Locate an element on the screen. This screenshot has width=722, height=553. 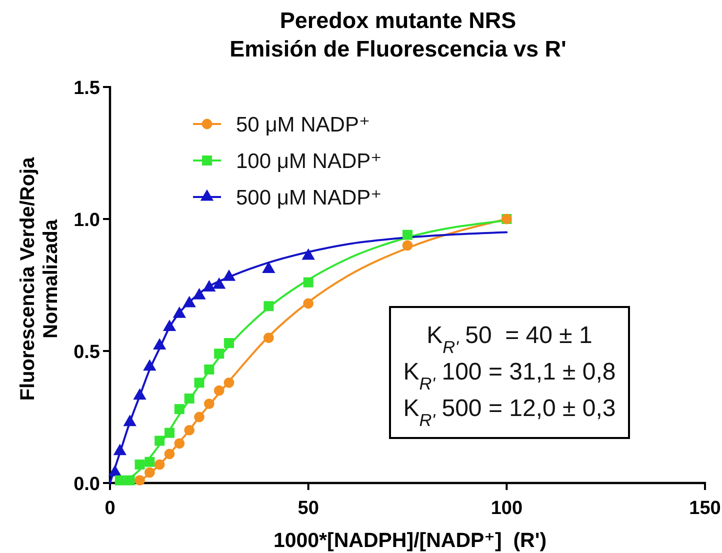
annotation: K$_{R'}$ 100 = 31,1 ± 0,8 is located at coordinates (509, 376).